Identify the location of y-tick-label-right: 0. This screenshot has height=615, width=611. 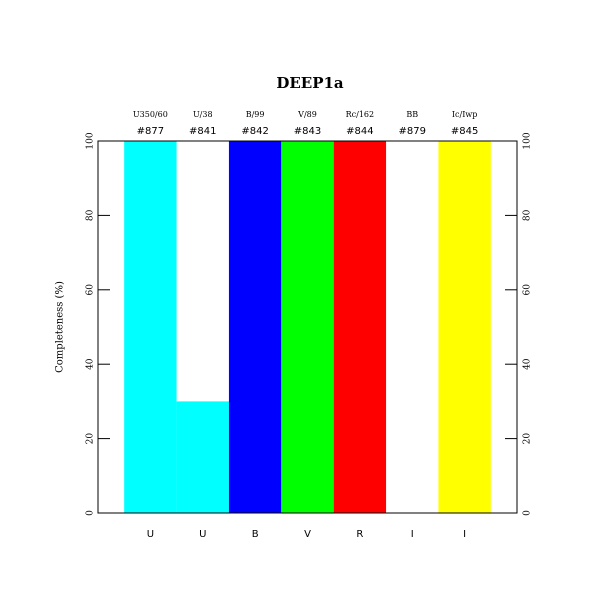
(528, 513).